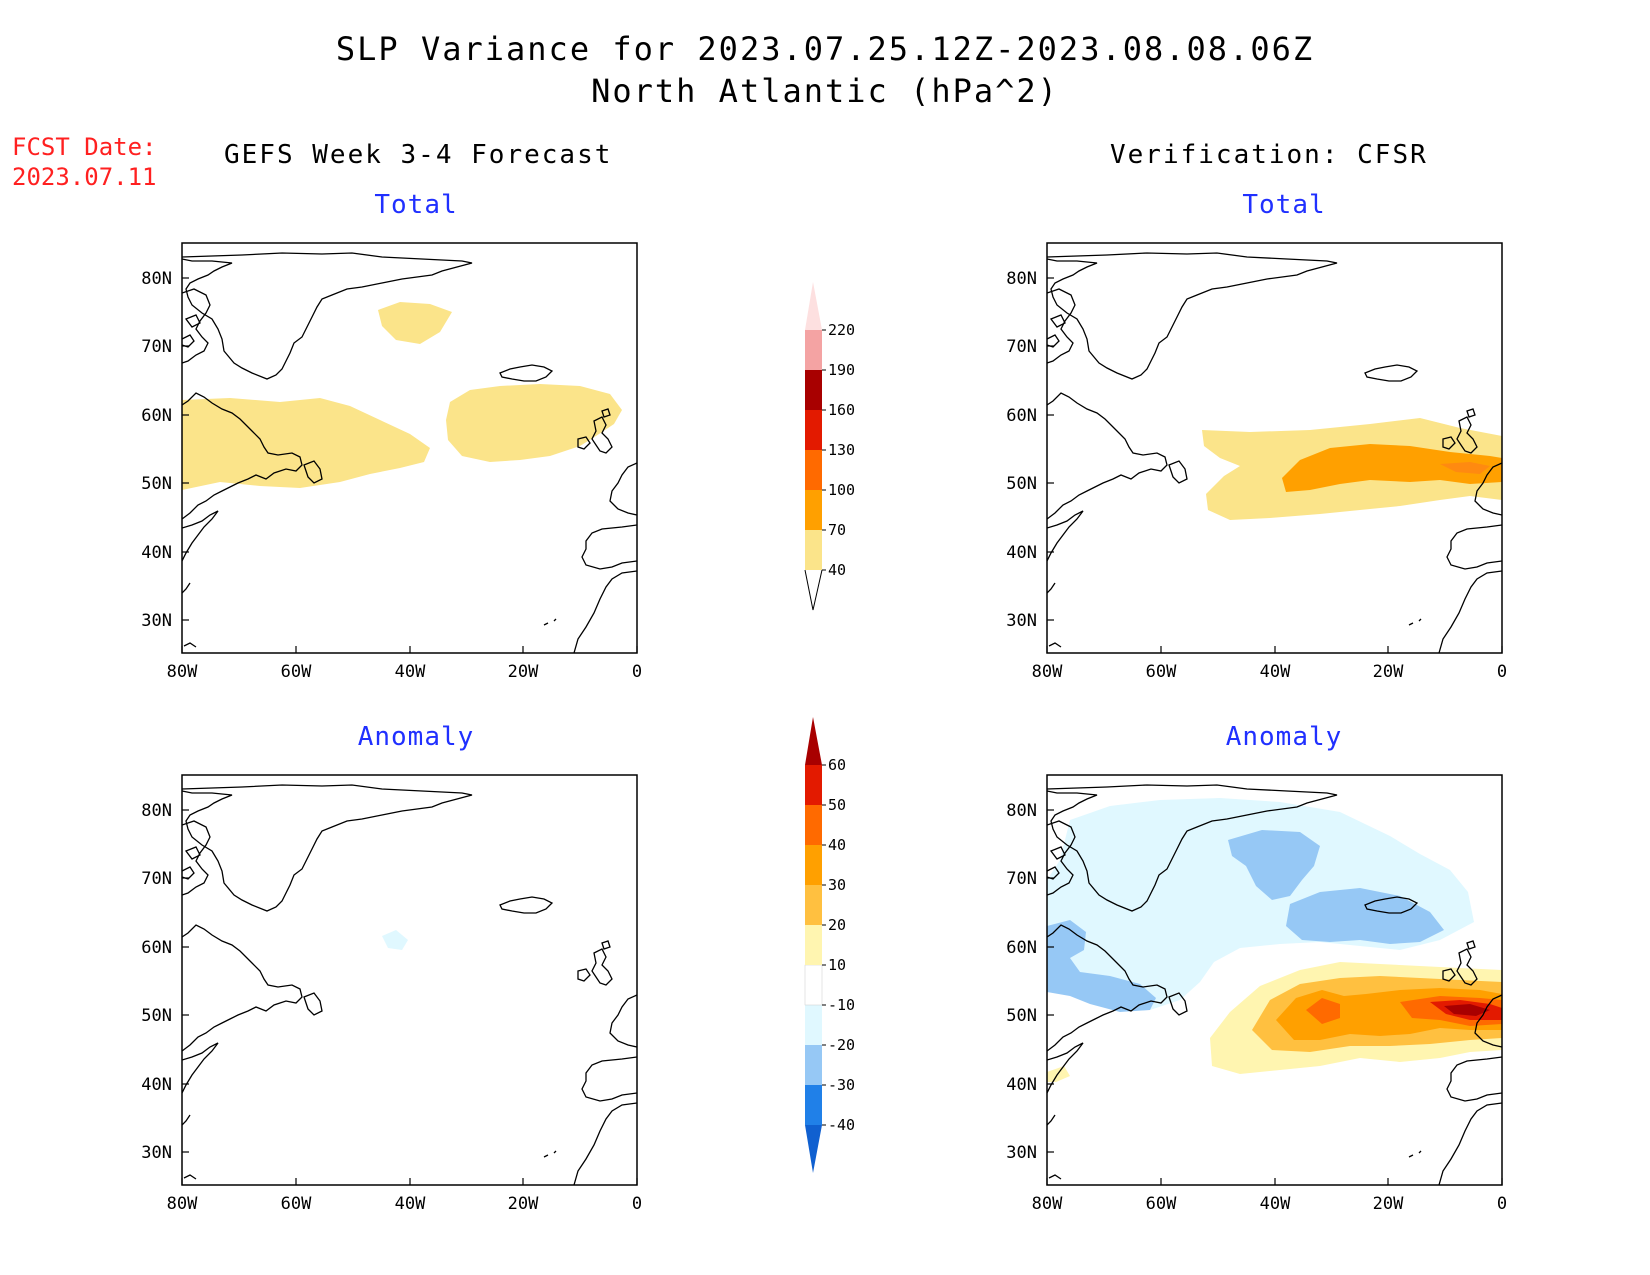 The image size is (1650, 1275). Describe the element at coordinates (837, 845) in the screenshot. I see `anomaly-colorbar-label: 40` at that location.